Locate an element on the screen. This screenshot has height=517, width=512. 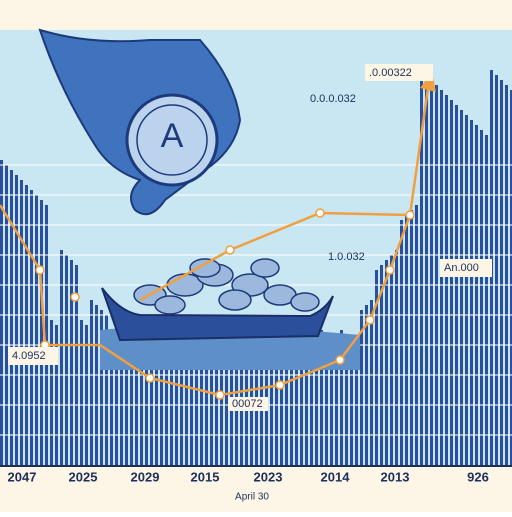
annotation: 00072 is located at coordinates (247, 404).